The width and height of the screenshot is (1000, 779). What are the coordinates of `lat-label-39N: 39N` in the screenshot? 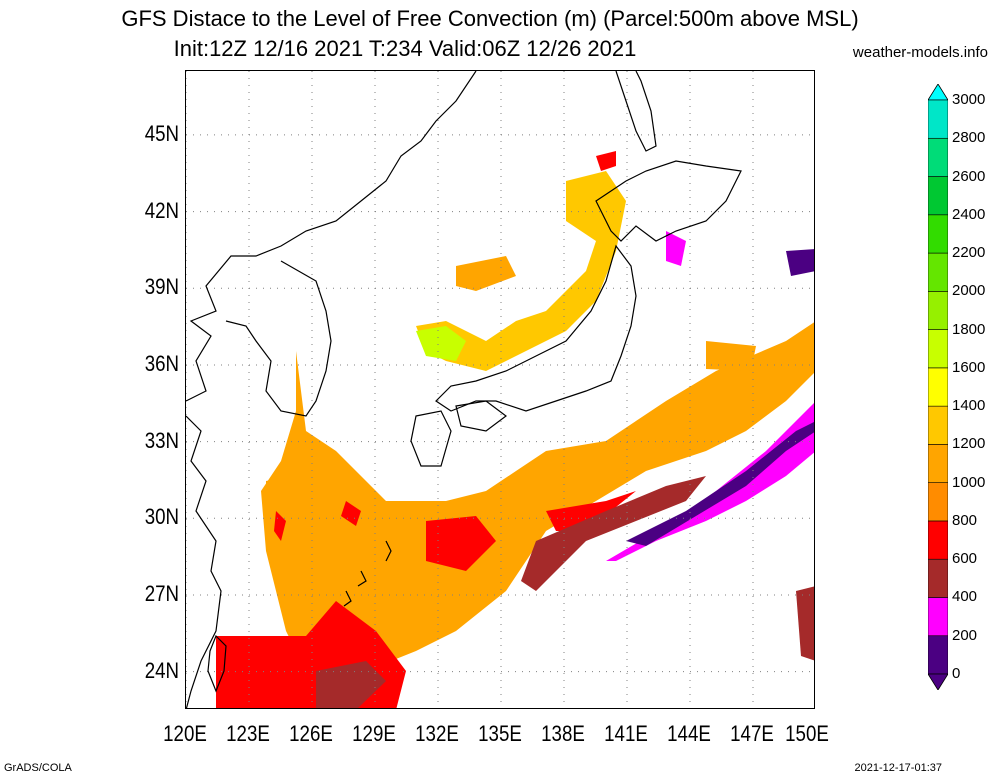 It's located at (161, 287).